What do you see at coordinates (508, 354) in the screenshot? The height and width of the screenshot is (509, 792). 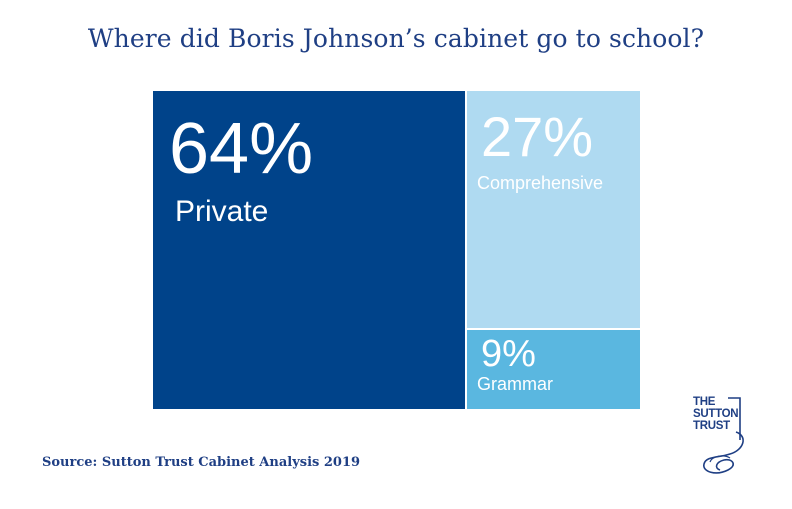 I see `tile-value-grammar: 9%` at bounding box center [508, 354].